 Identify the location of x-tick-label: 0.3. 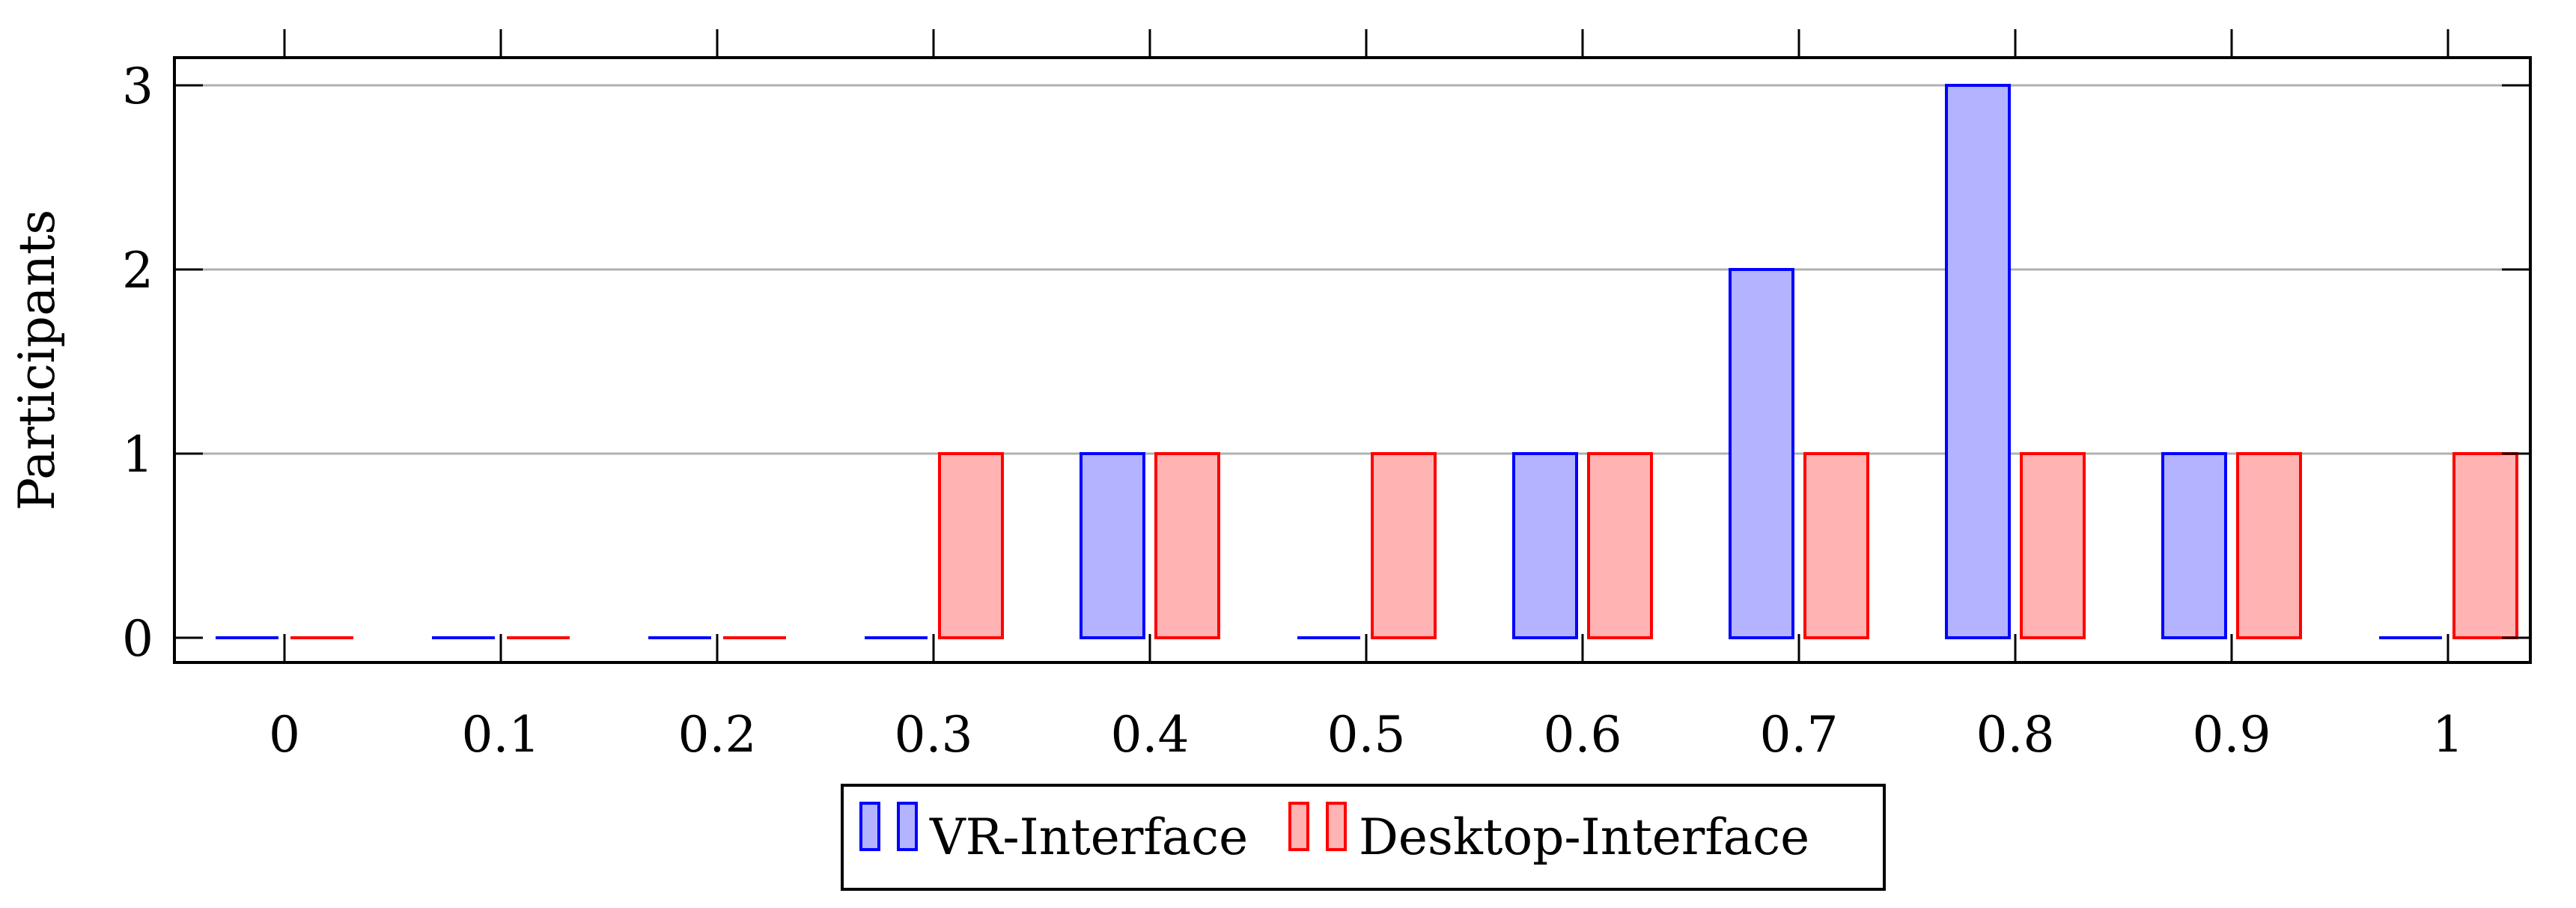
(934, 735).